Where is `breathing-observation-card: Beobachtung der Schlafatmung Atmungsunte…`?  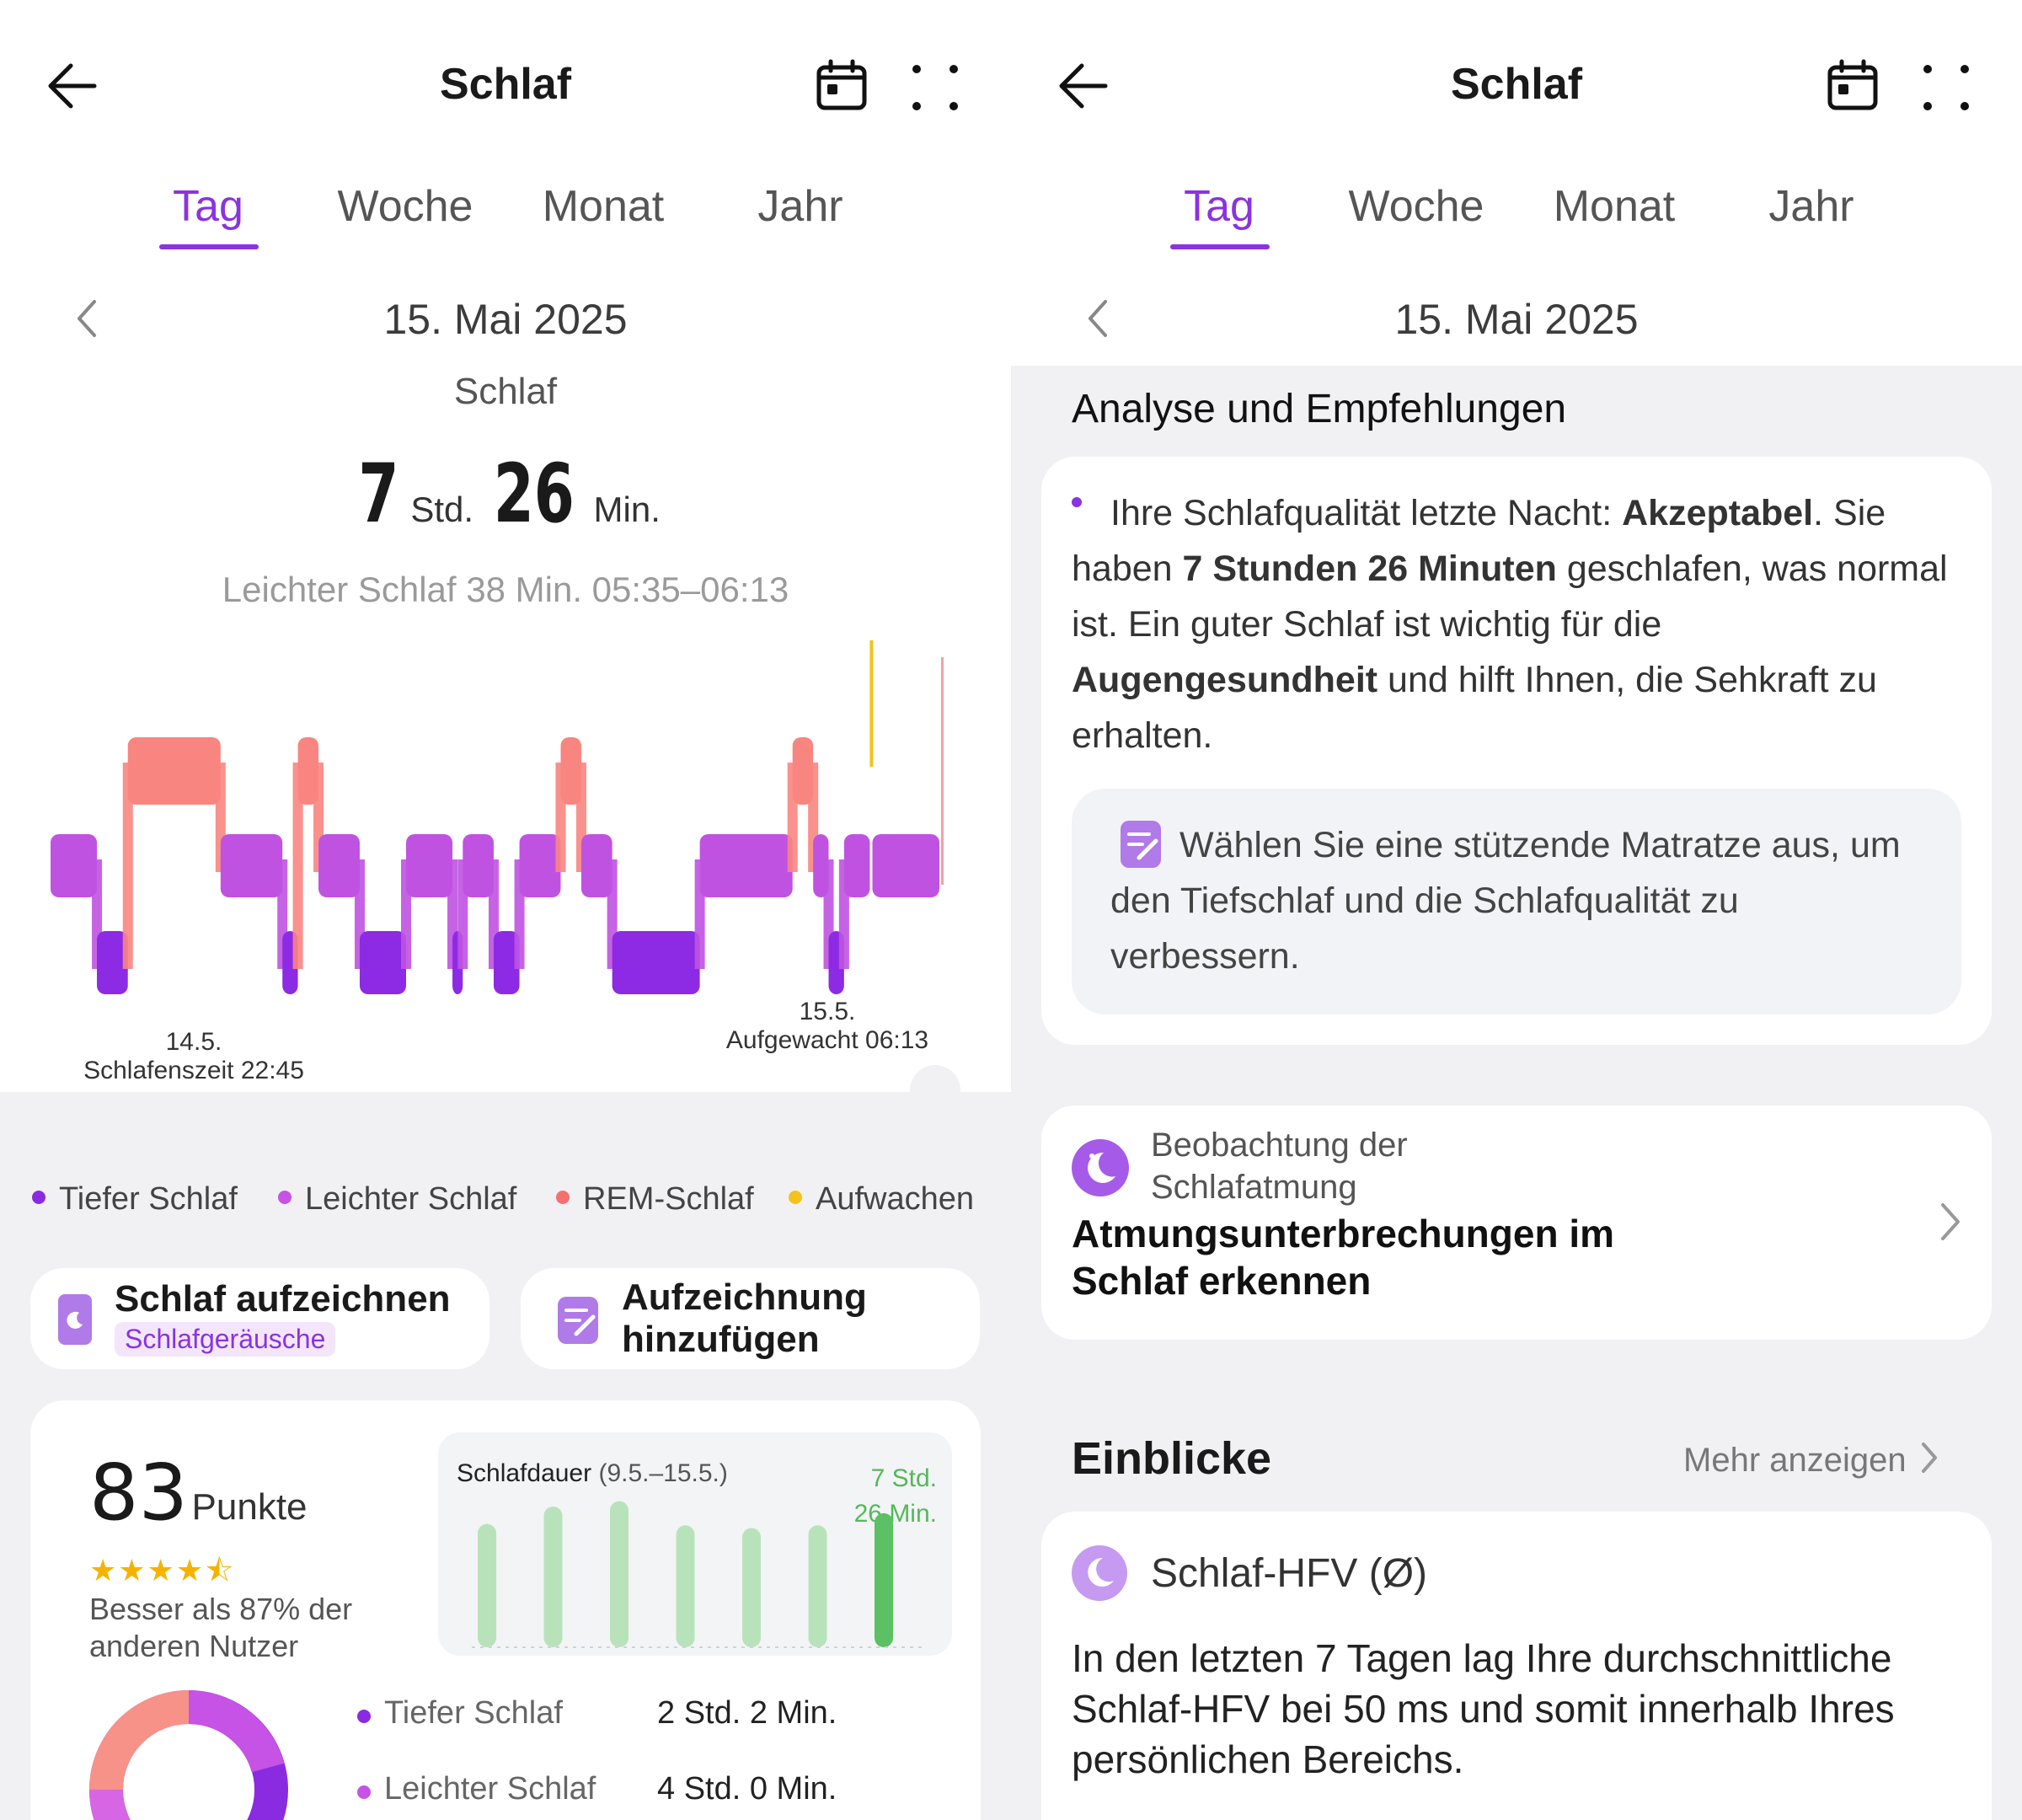 breathing-observation-card: Beobachtung der Schlafatmung Atmungsunte… is located at coordinates (1516, 1222).